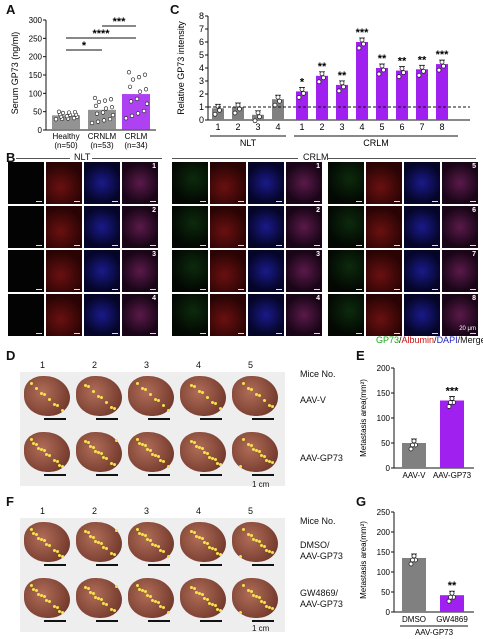  Describe the element at coordinates (43, 158) in the screenshot. I see `nlt-line-left` at that location.